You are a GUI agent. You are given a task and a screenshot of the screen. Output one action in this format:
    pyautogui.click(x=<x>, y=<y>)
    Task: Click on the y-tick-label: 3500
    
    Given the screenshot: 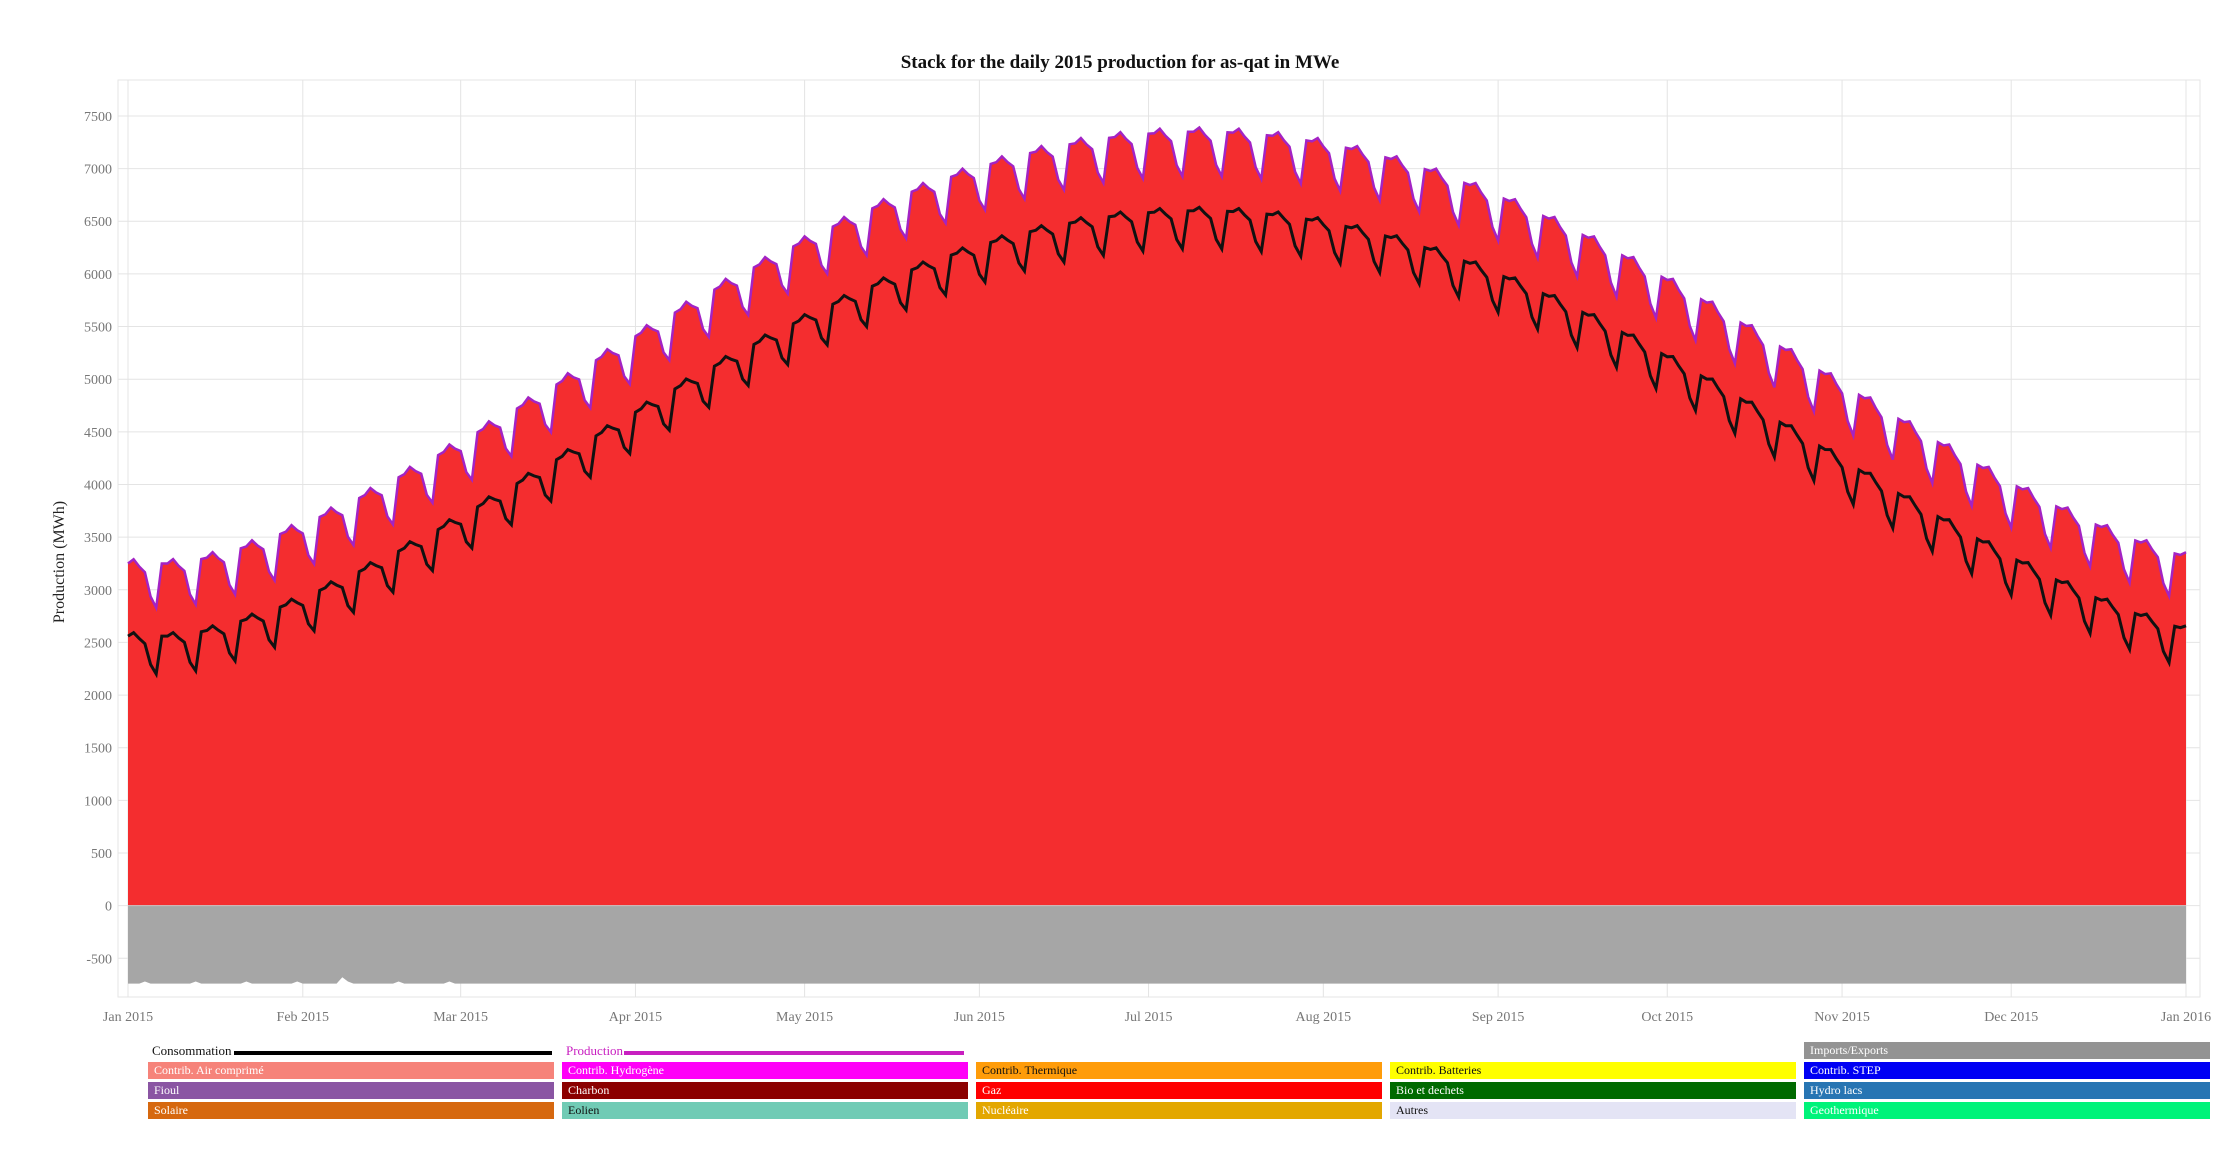 What is the action you would take?
    pyautogui.click(x=98, y=538)
    